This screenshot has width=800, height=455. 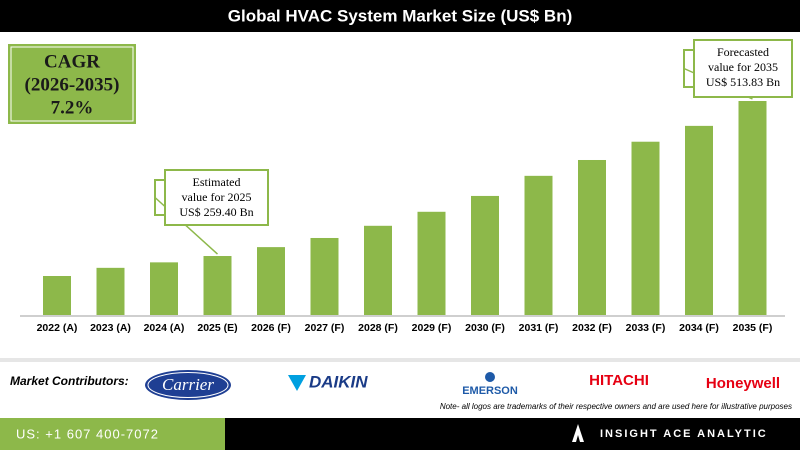 What do you see at coordinates (325, 328) in the screenshot?
I see `x-tick-label: 2027 (F)` at bounding box center [325, 328].